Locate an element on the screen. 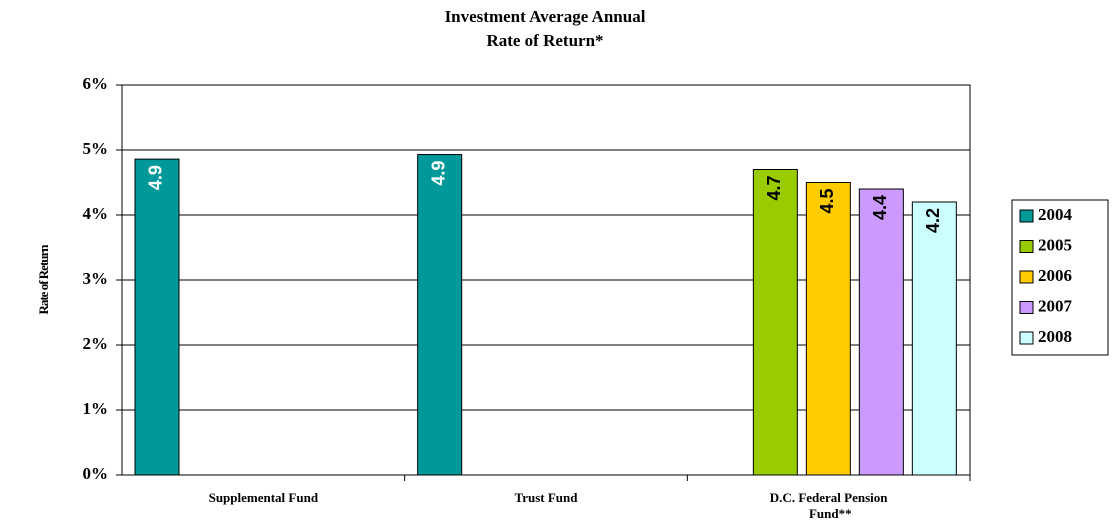 The height and width of the screenshot is (531, 1115). y-tick-label: 3% is located at coordinates (96, 278).